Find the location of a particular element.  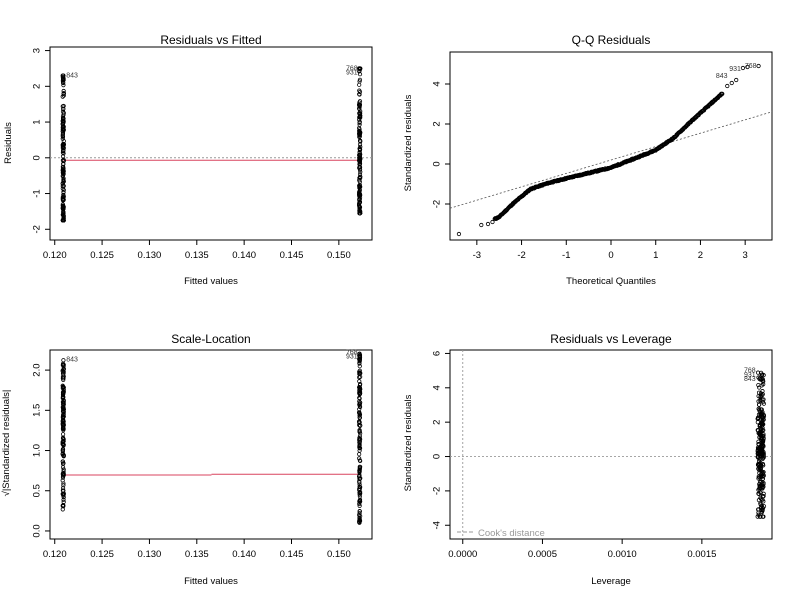

rvf-x-ticks: 0.120 0.125 0.130 0.135 0.140 0.145 0.150 is located at coordinates (197, 250).